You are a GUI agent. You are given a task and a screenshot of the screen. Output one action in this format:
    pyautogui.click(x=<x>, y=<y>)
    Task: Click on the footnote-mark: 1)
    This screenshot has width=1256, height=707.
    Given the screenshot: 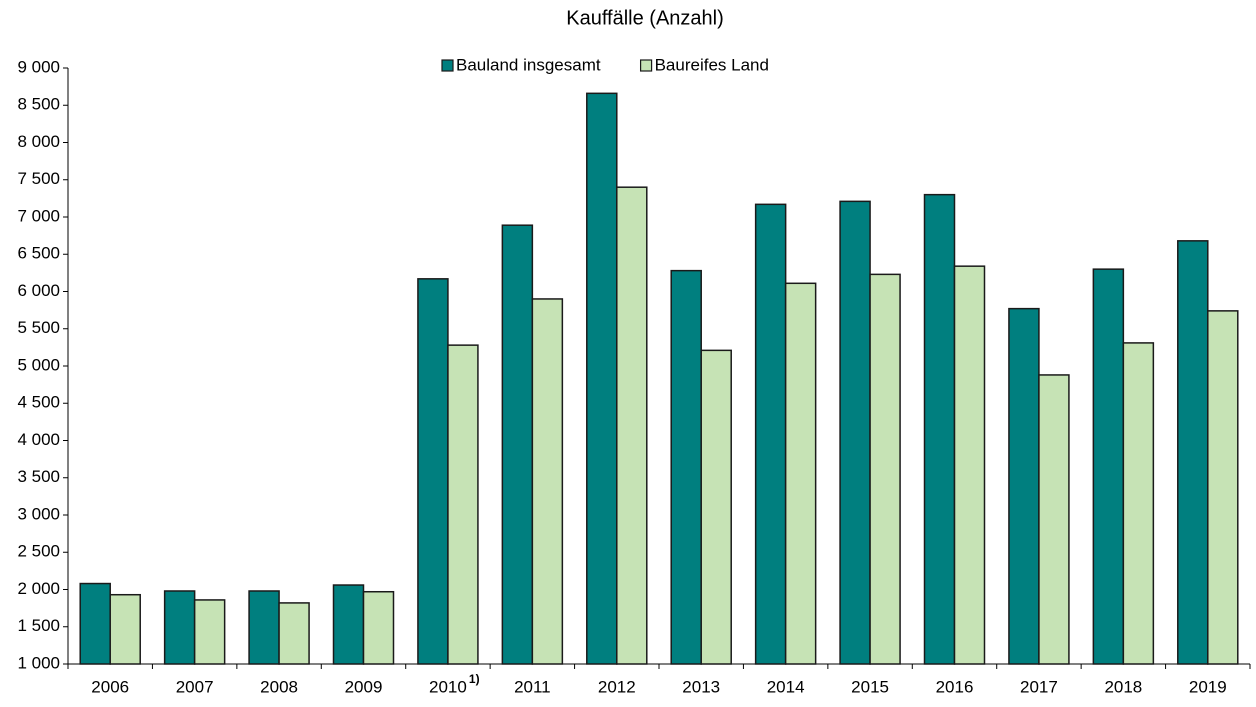 What is the action you would take?
    pyautogui.click(x=474, y=679)
    